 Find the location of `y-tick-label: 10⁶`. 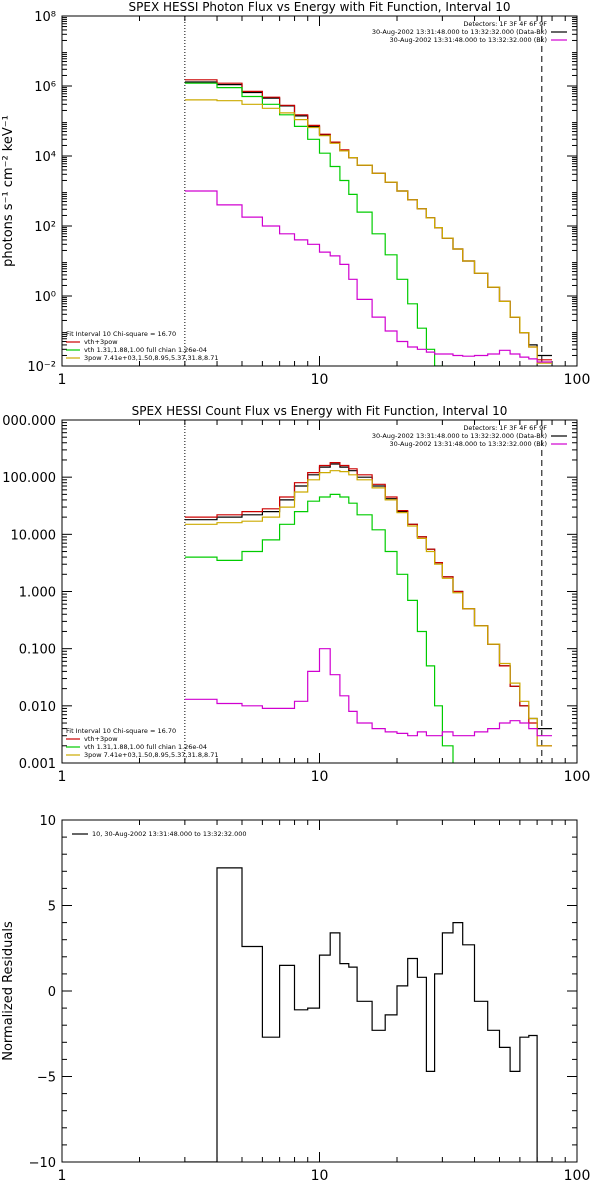

y-tick-label: 10⁶ is located at coordinates (45, 87).